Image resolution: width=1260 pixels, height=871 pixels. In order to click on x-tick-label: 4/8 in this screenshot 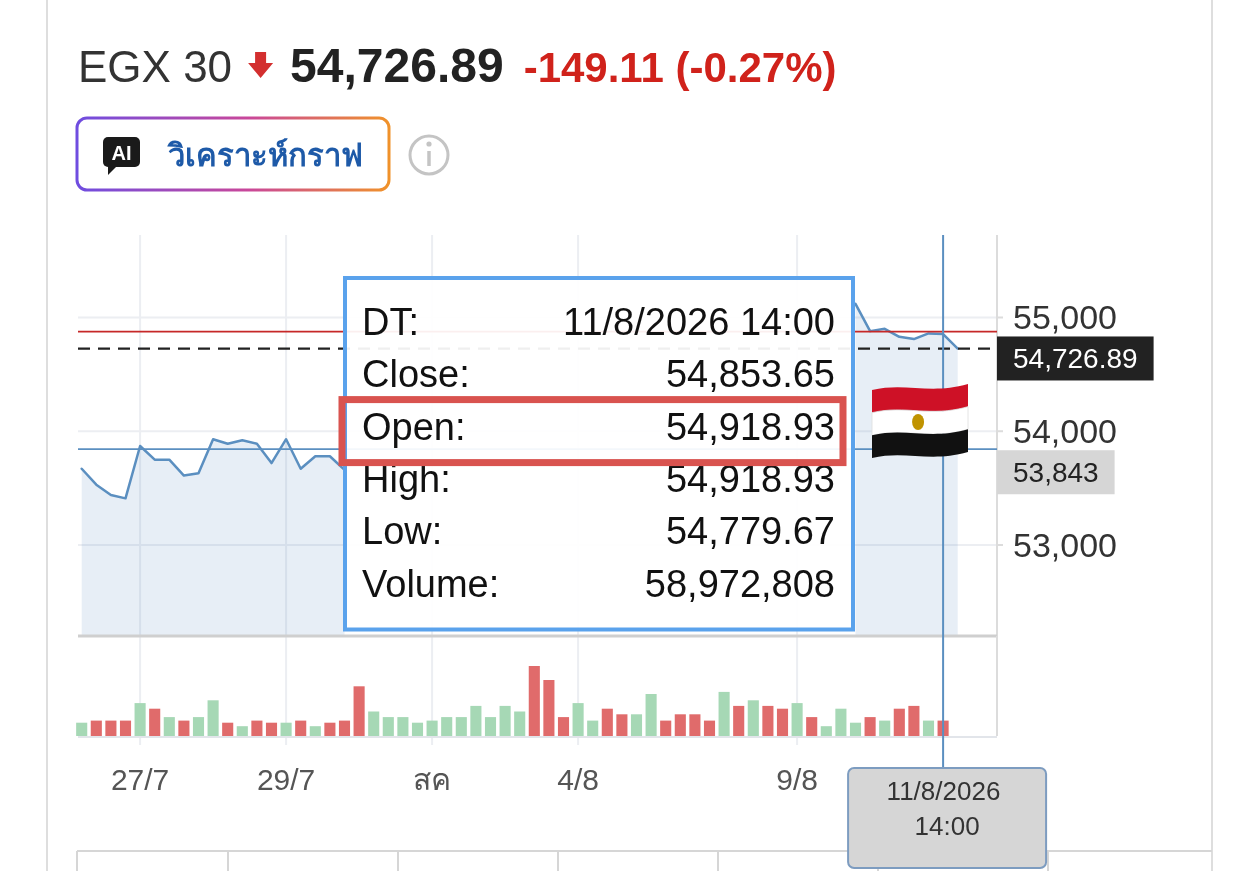, I will do `click(578, 779)`.